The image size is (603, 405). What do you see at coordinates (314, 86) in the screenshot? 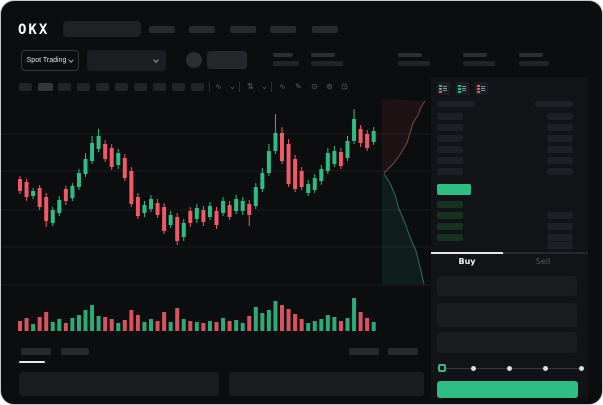
I see `camera-icon: ⊙` at bounding box center [314, 86].